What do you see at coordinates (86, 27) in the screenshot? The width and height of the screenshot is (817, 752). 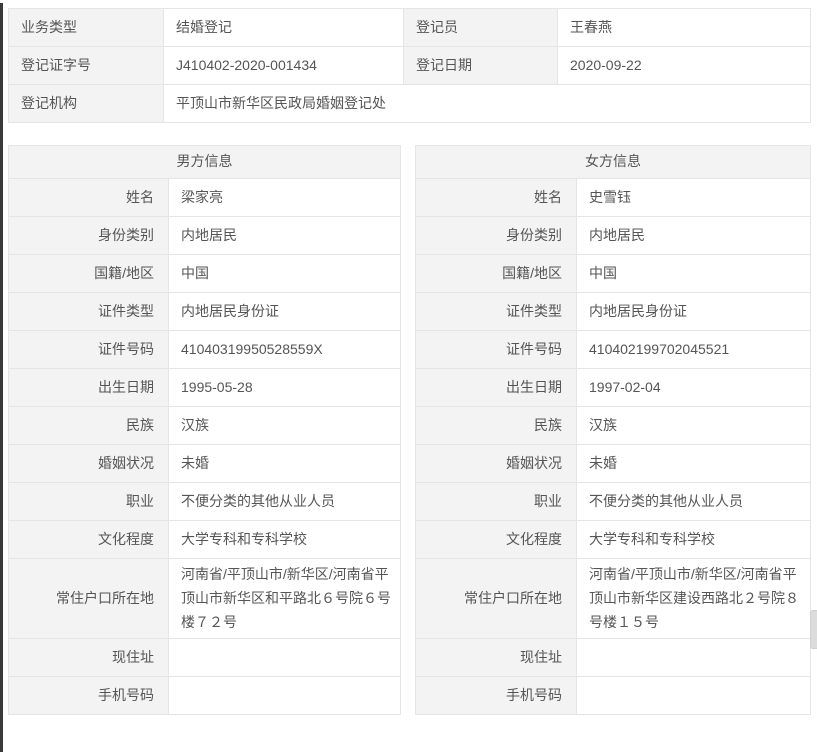 I see `business-type-label: 业务类型` at bounding box center [86, 27].